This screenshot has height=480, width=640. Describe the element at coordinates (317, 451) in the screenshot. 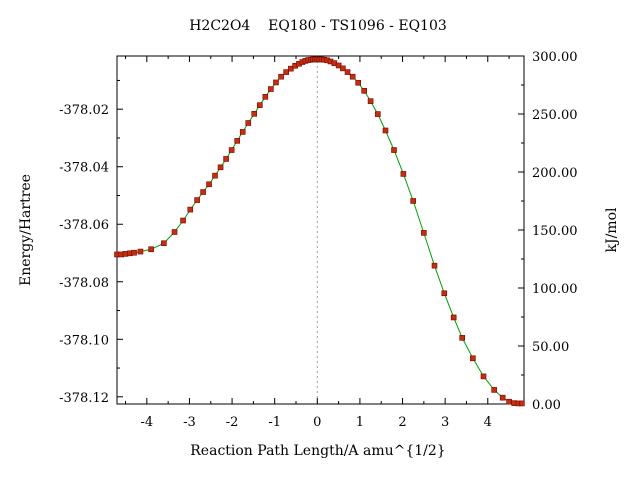

I see `x-axis-label: Reaction Path Length/A amu^{1/2}` at that location.